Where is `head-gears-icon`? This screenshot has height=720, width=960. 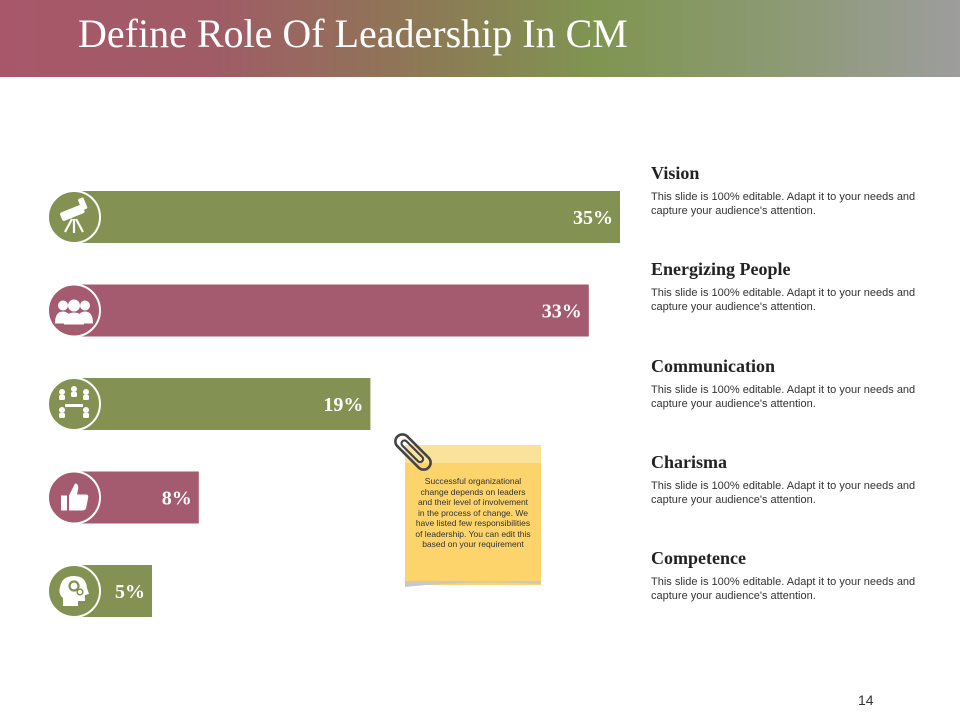 head-gears-icon is located at coordinates (74, 591).